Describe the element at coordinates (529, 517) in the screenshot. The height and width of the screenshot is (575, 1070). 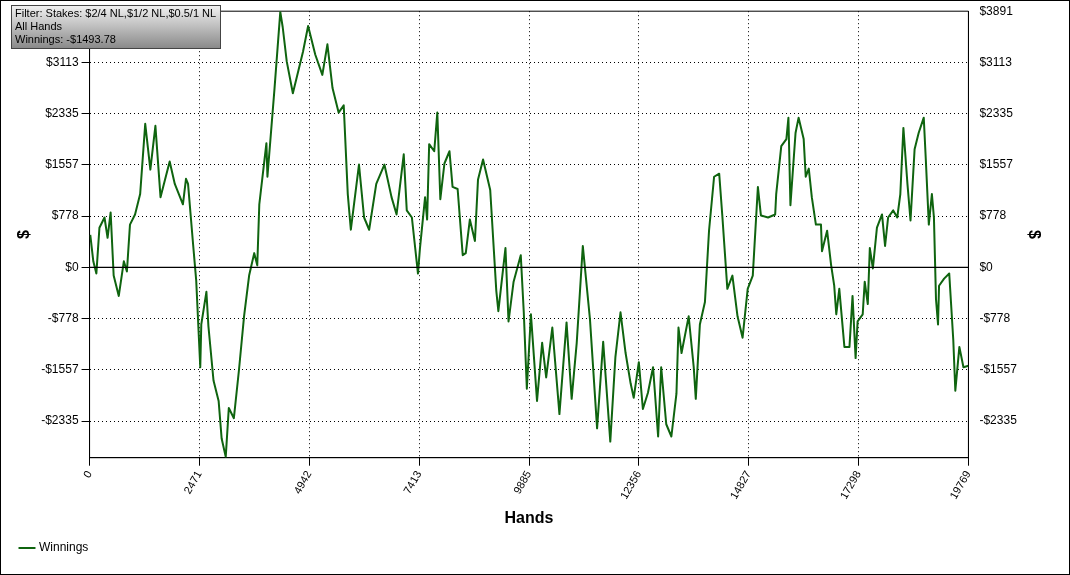
I see `x-axis-title: Hands` at that location.